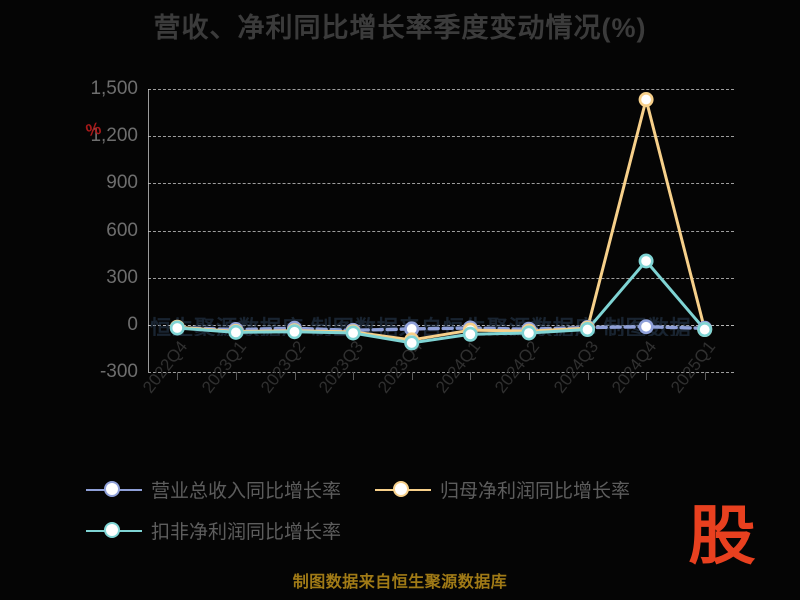 The height and width of the screenshot is (600, 800). Describe the element at coordinates (400, 582) in the screenshot. I see `footer-note: 制图数据来自恒生聚源数据库` at that location.